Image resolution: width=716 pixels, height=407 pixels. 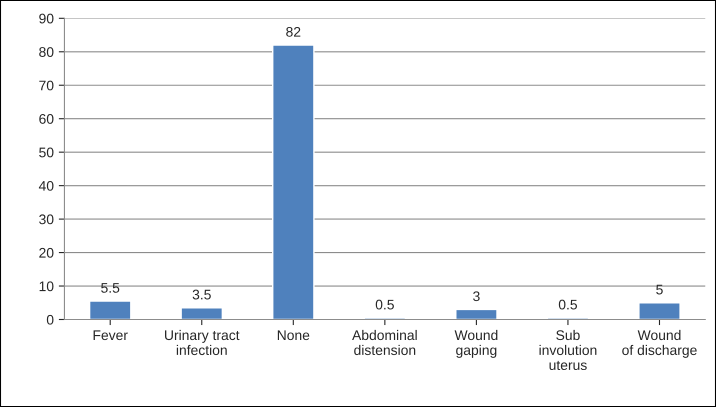 What do you see at coordinates (46, 85) in the screenshot?
I see `y-tick-label: 70` at bounding box center [46, 85].